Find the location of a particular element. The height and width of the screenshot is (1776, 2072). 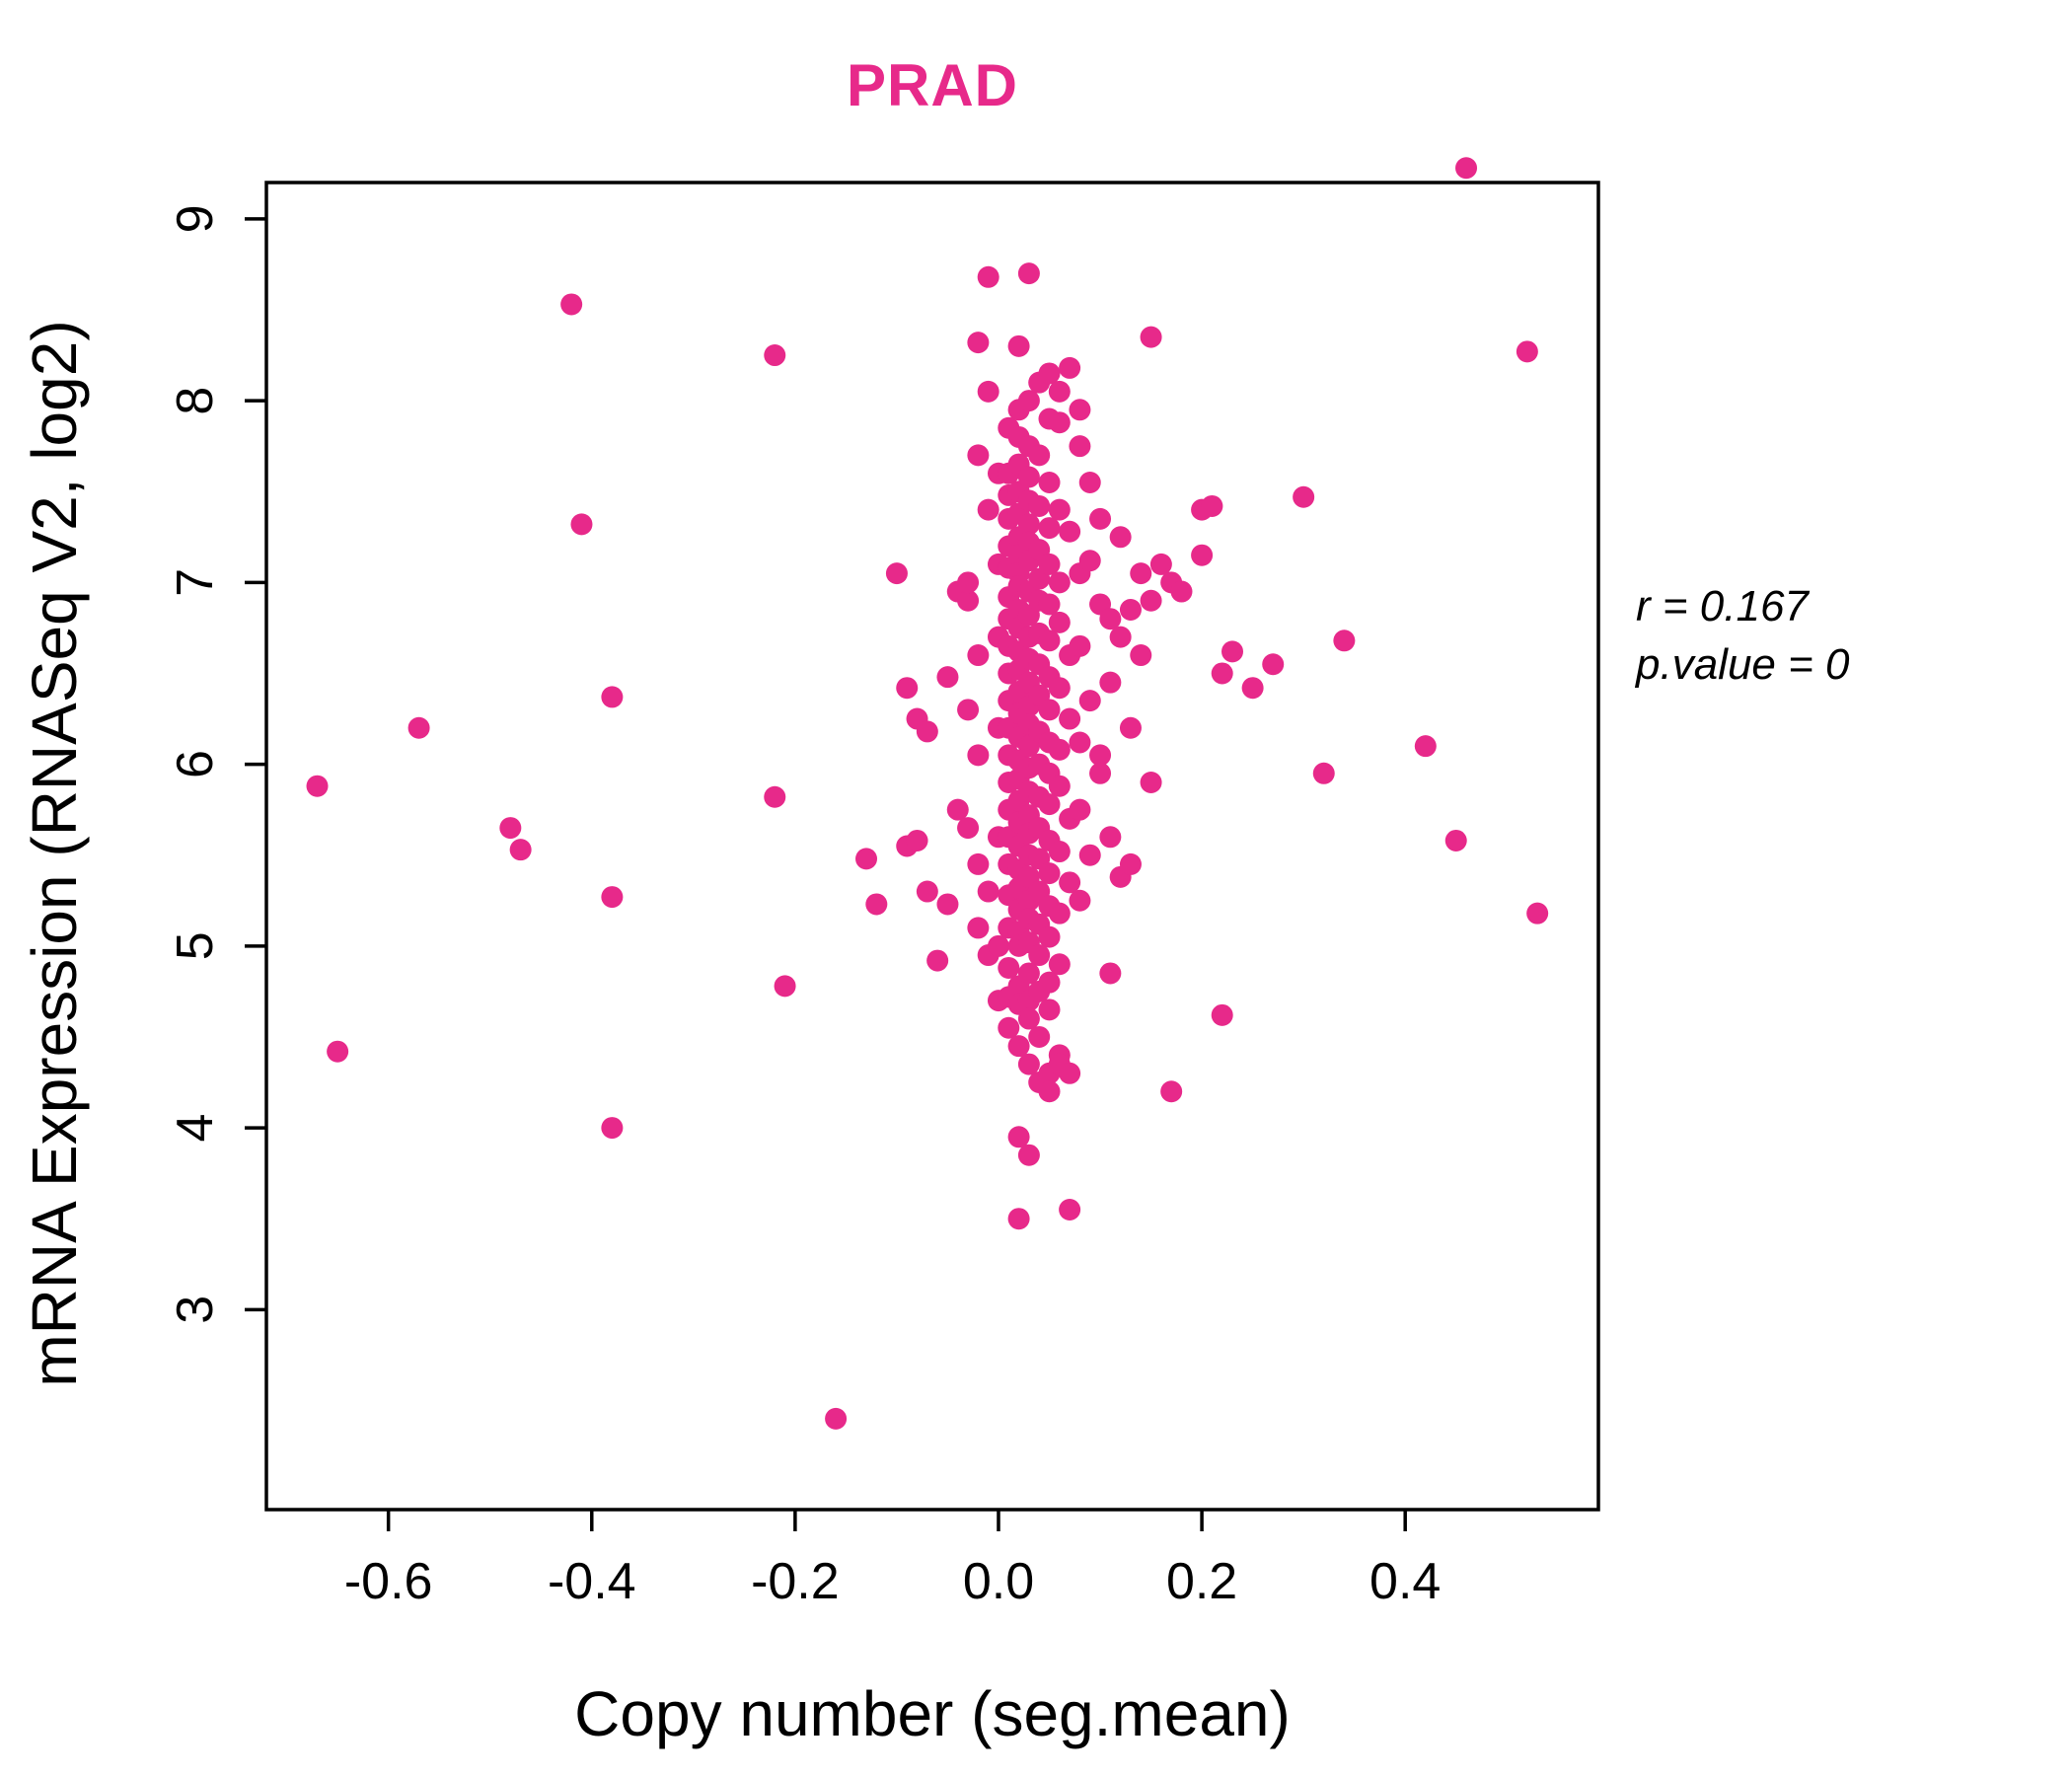

stats-annotation: r = 0.167 p.value = 0 is located at coordinates (1743, 636).